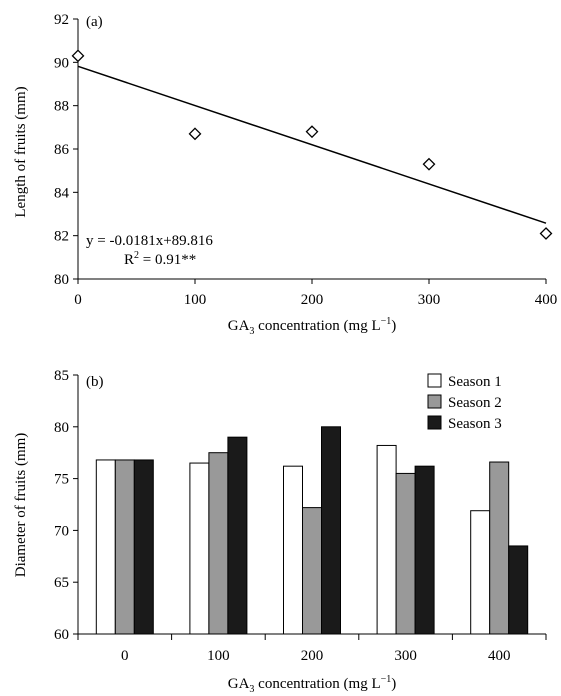 The height and width of the screenshot is (696, 561). What do you see at coordinates (429, 300) in the screenshot?
I see `panel-a-x-tick-label: 300` at bounding box center [429, 300].